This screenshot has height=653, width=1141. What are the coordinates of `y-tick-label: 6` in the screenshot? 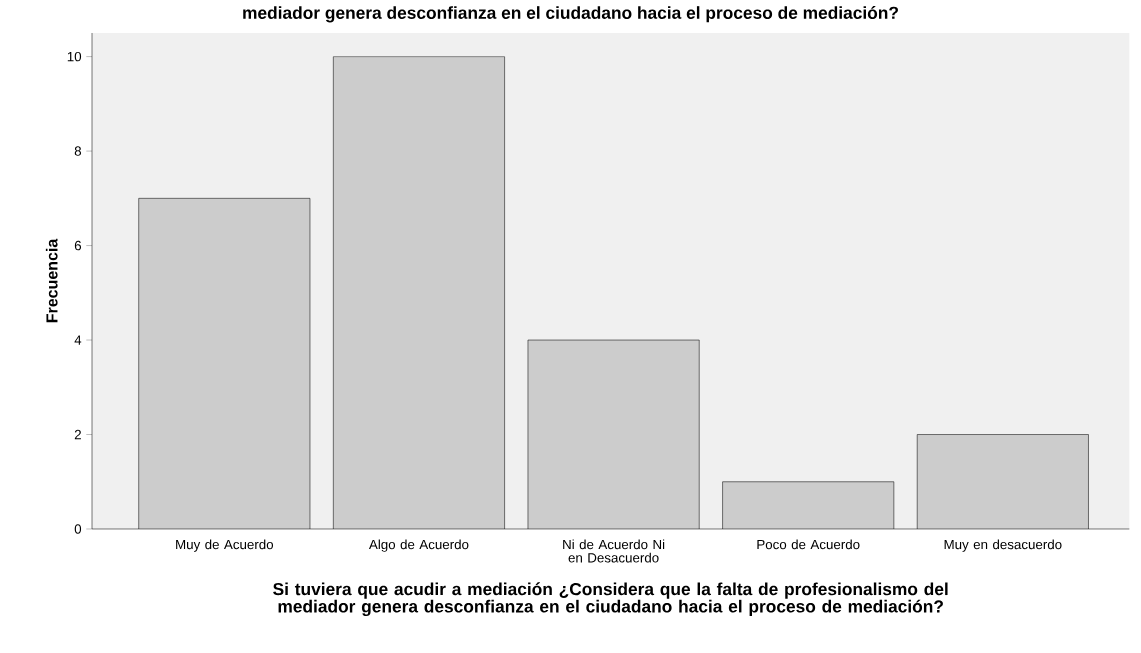 It's located at (78, 245).